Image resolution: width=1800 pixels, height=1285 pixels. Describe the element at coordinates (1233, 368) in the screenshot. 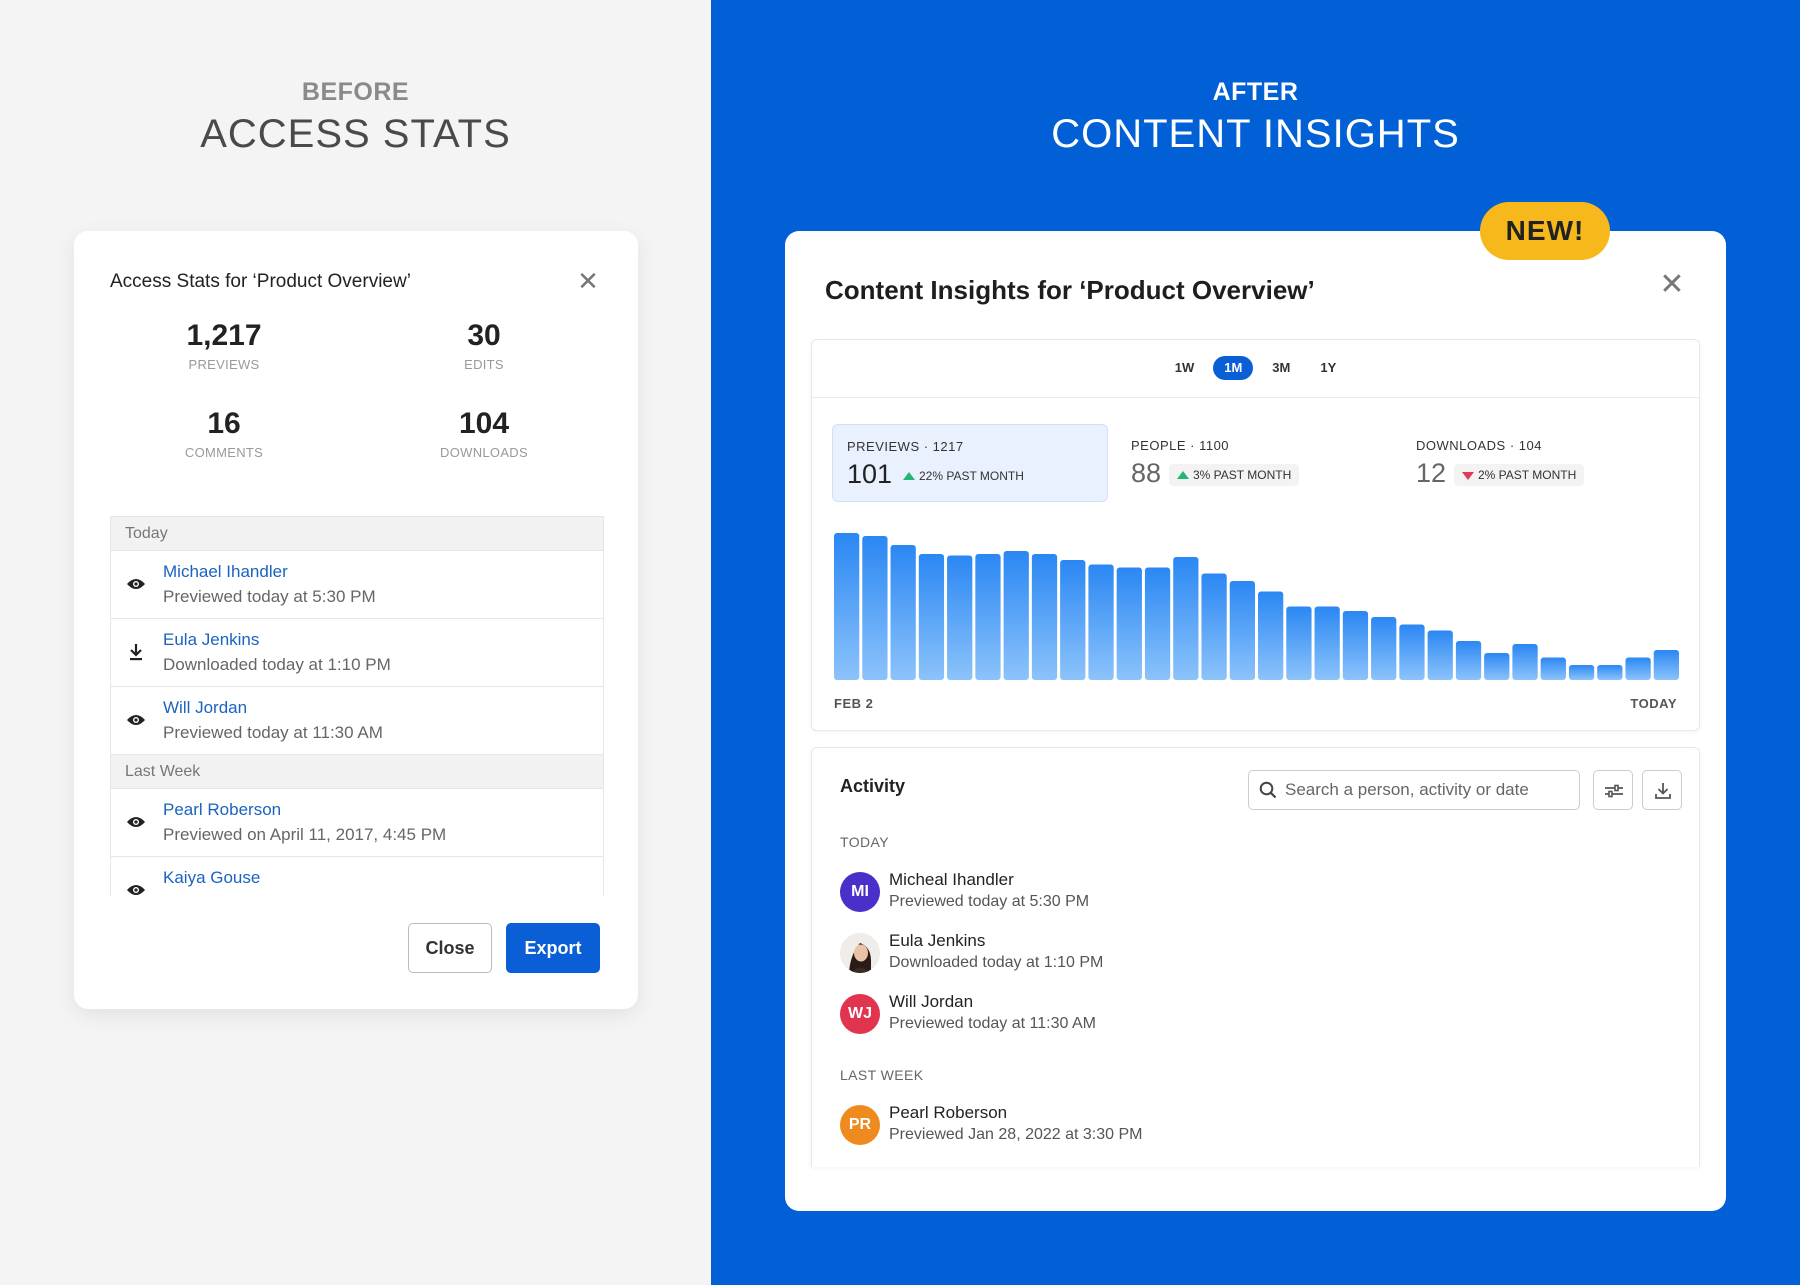

I see `range-1m: 1M` at that location.